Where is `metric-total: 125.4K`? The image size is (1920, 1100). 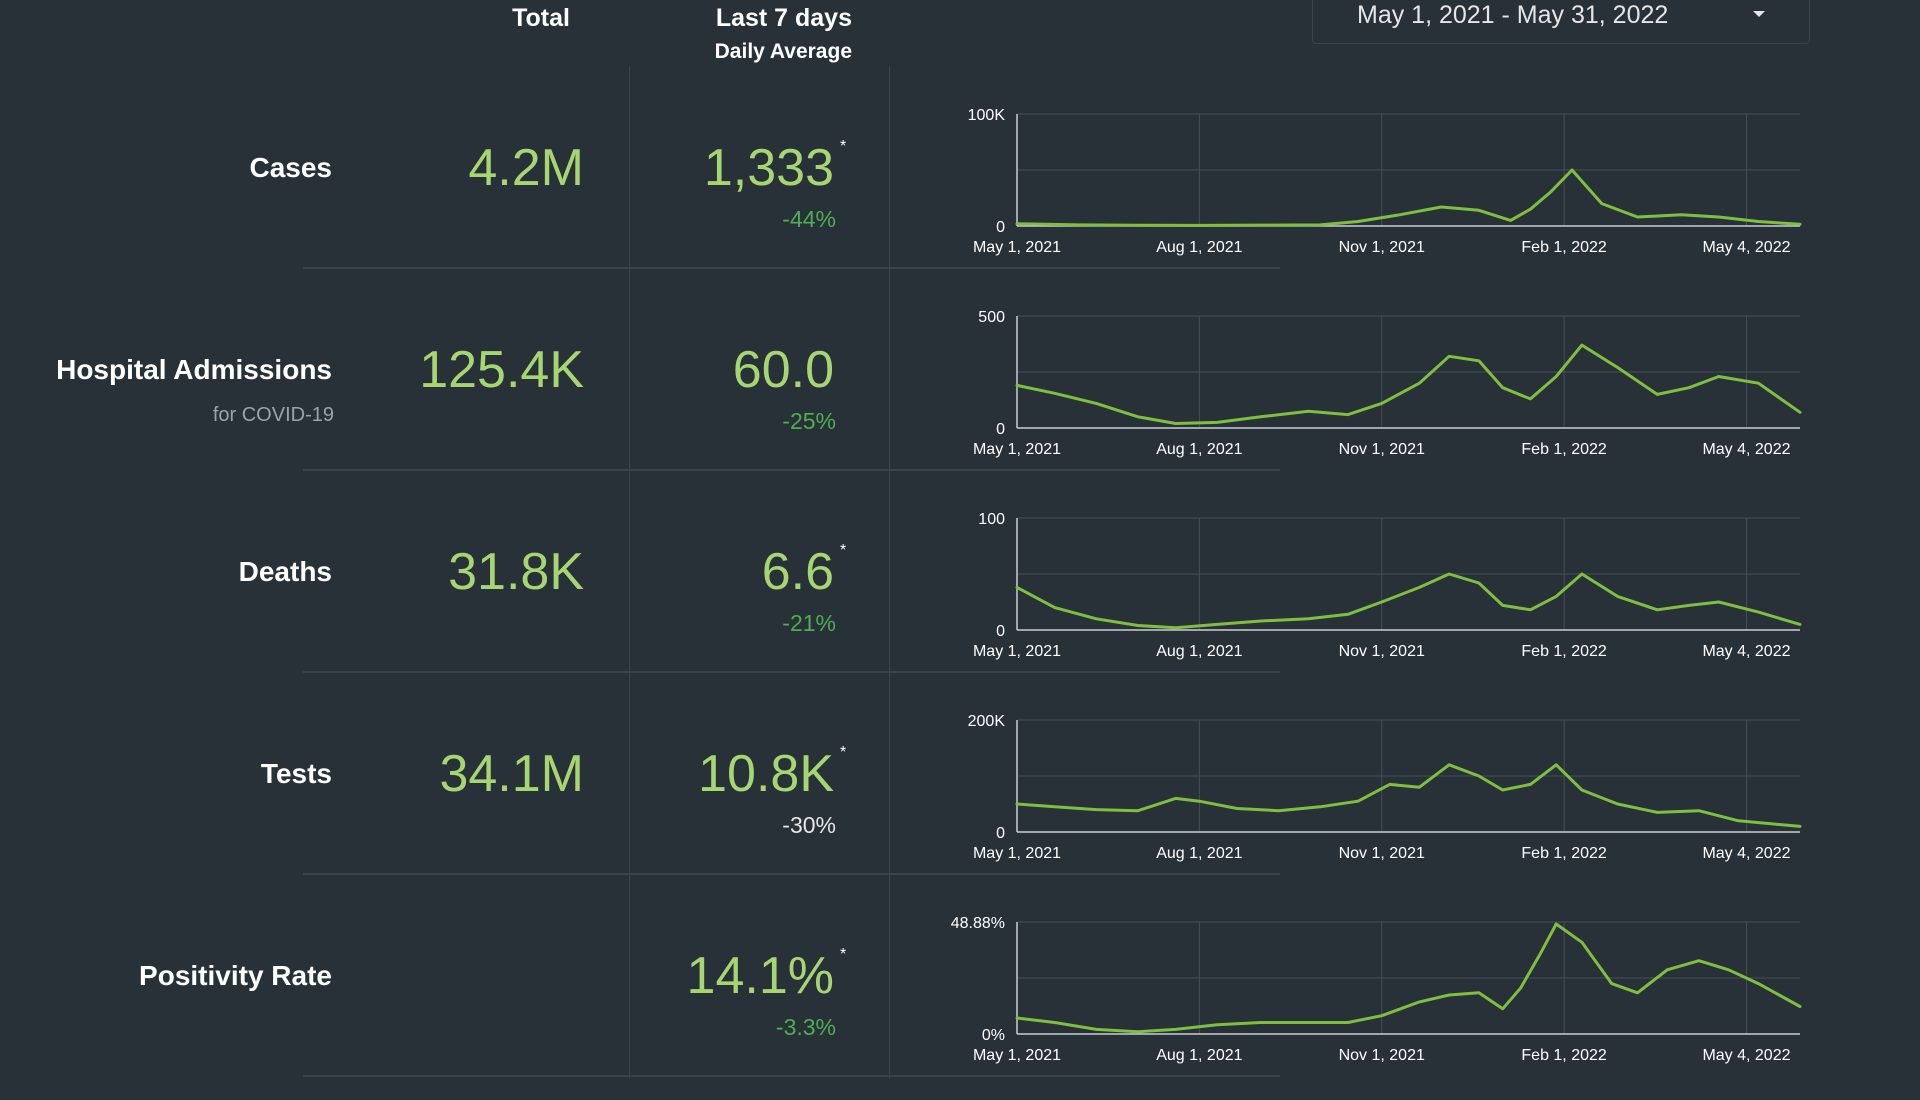 metric-total: 125.4K is located at coordinates (501, 370).